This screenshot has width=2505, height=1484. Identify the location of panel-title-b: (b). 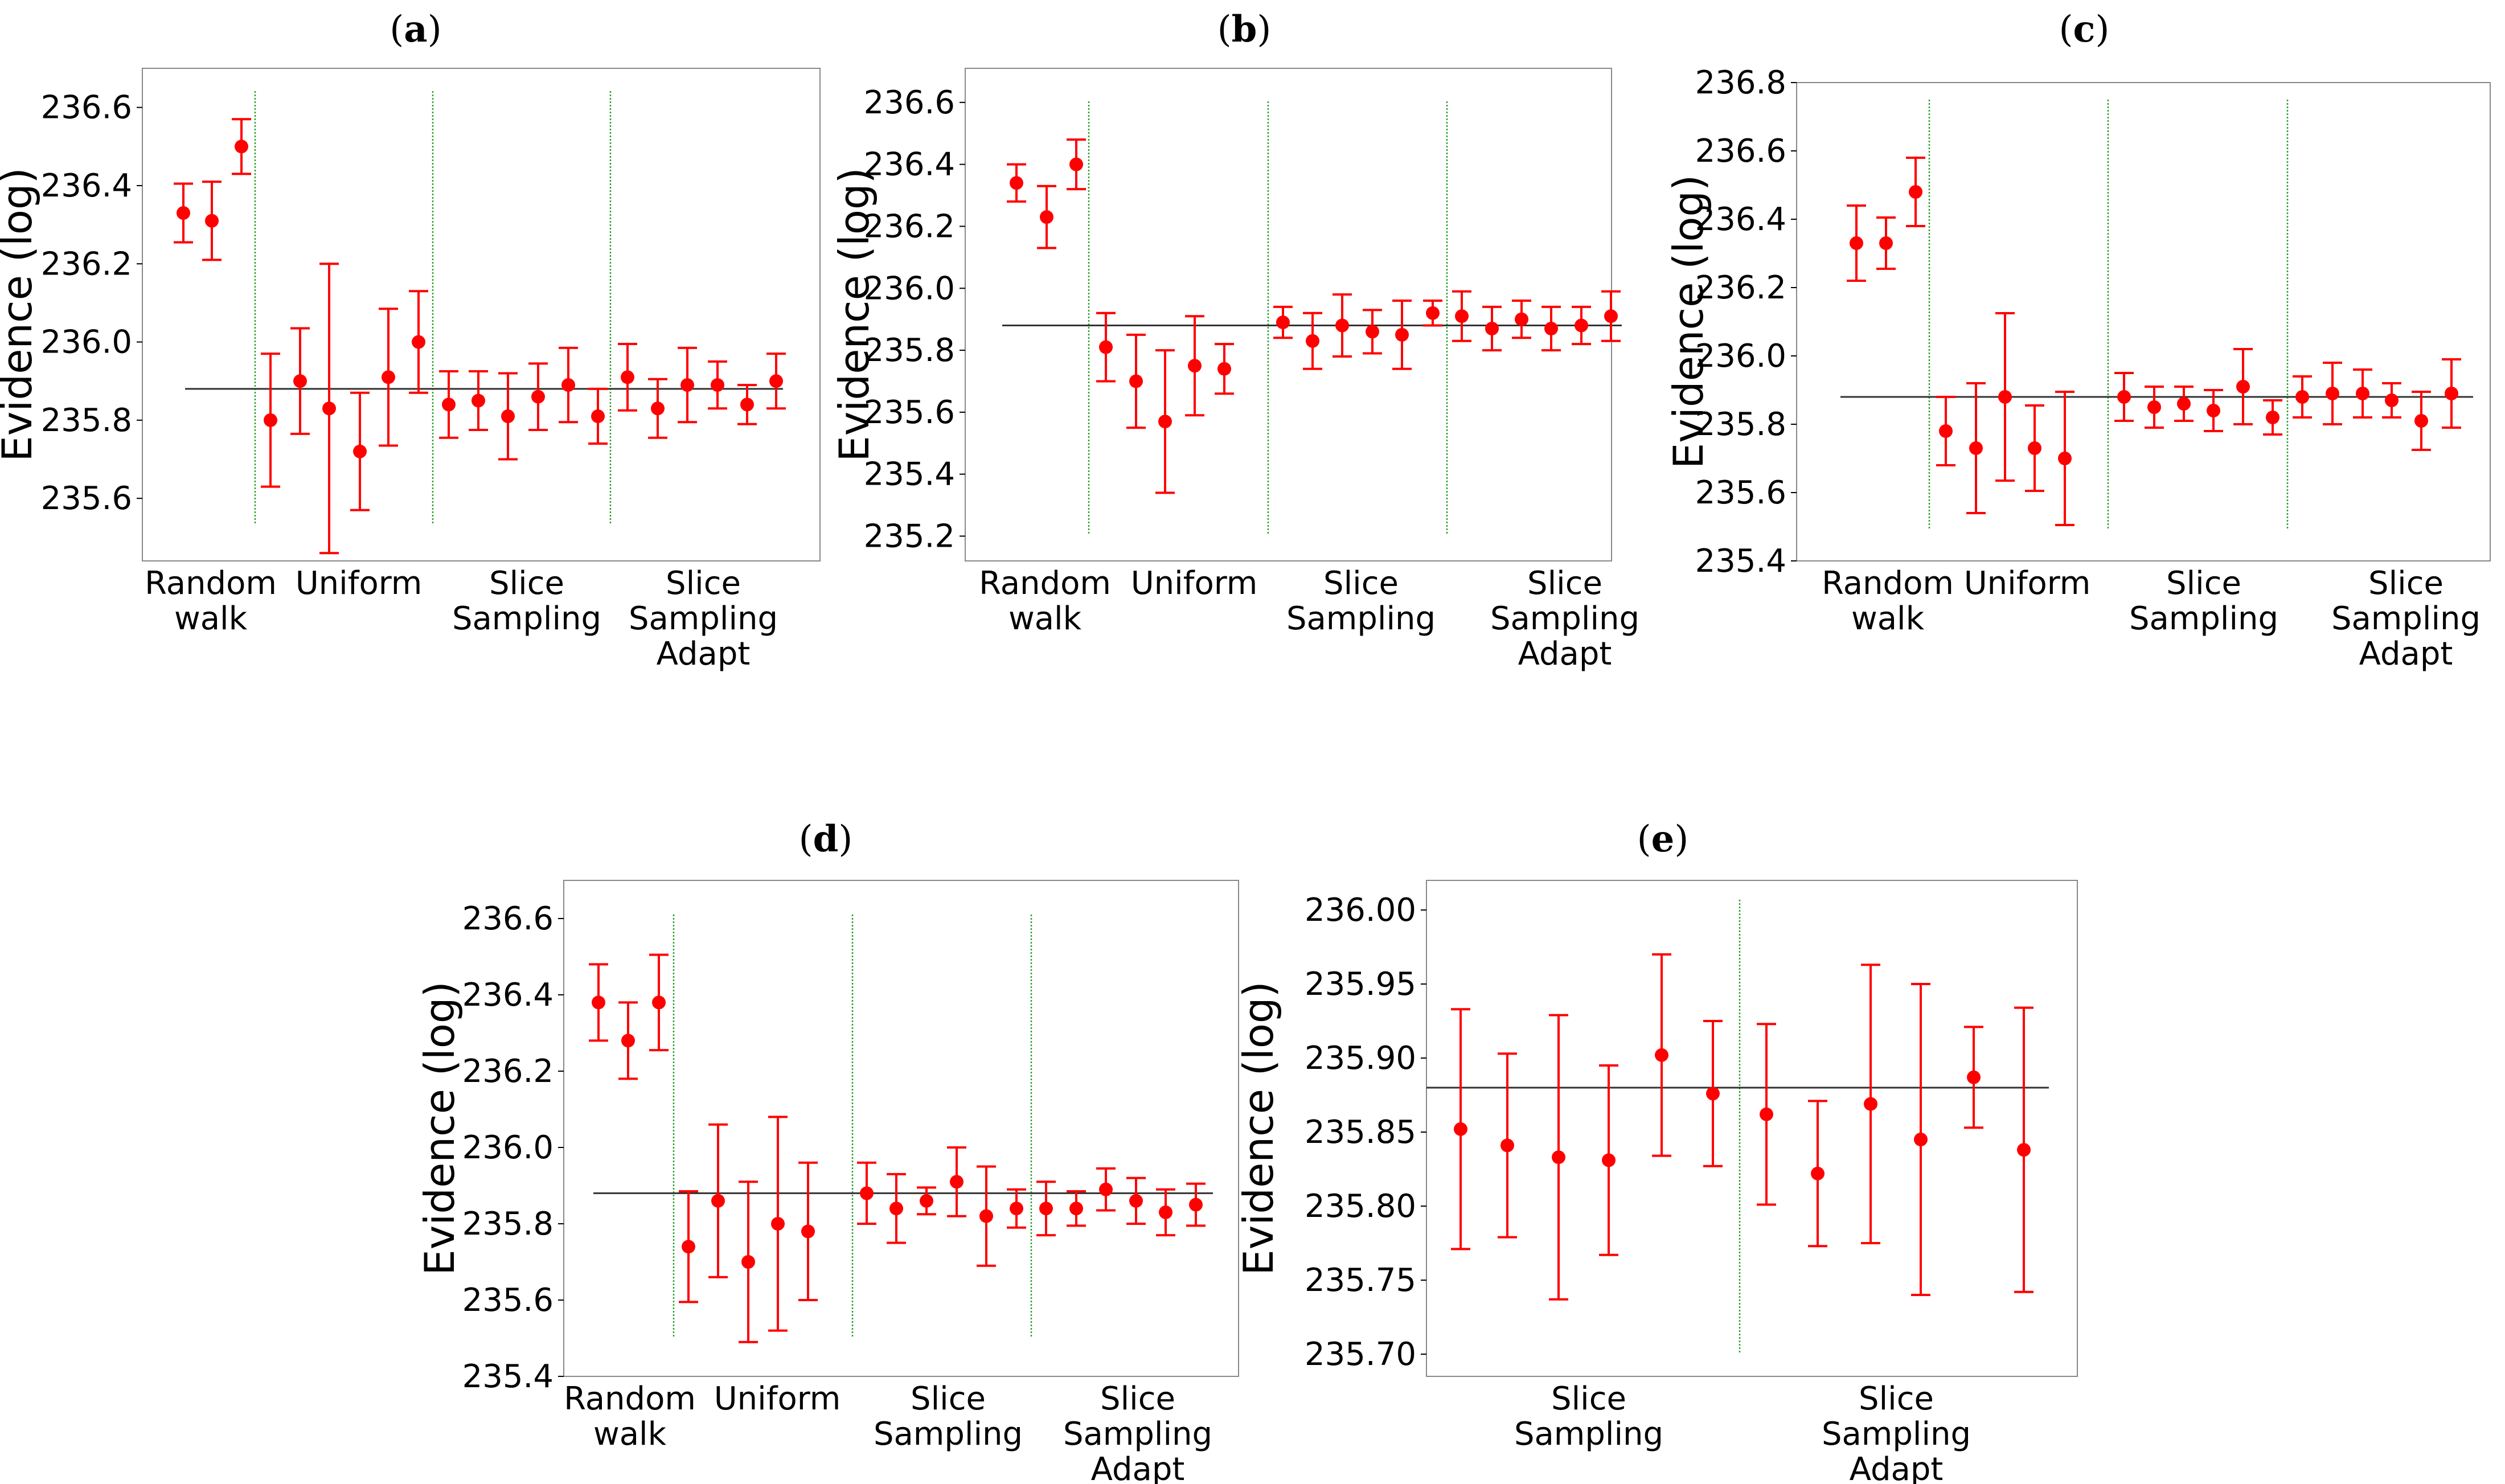
(1244, 29).